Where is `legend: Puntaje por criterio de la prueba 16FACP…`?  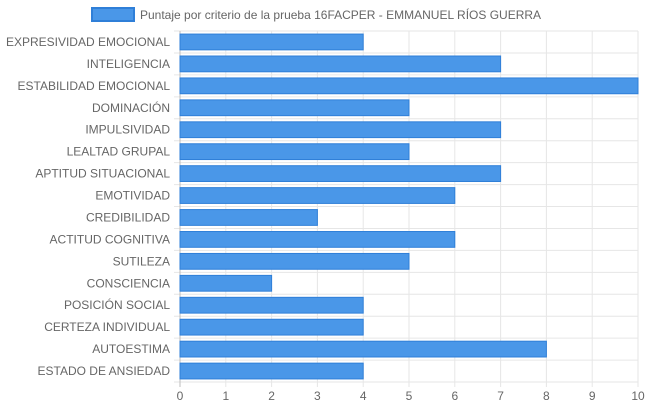
legend: Puntaje por criterio de la prueba 16FACP… is located at coordinates (316, 14).